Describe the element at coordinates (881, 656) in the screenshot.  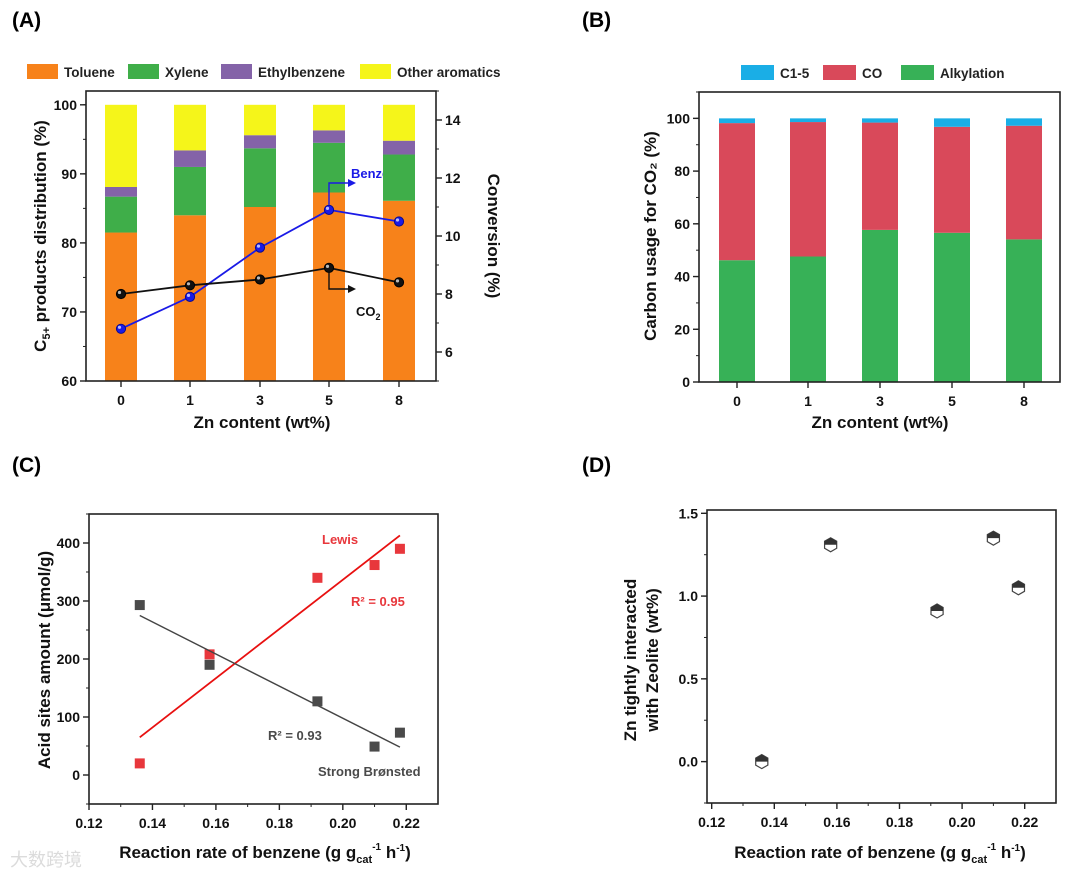
I see `d-plot-frame` at that location.